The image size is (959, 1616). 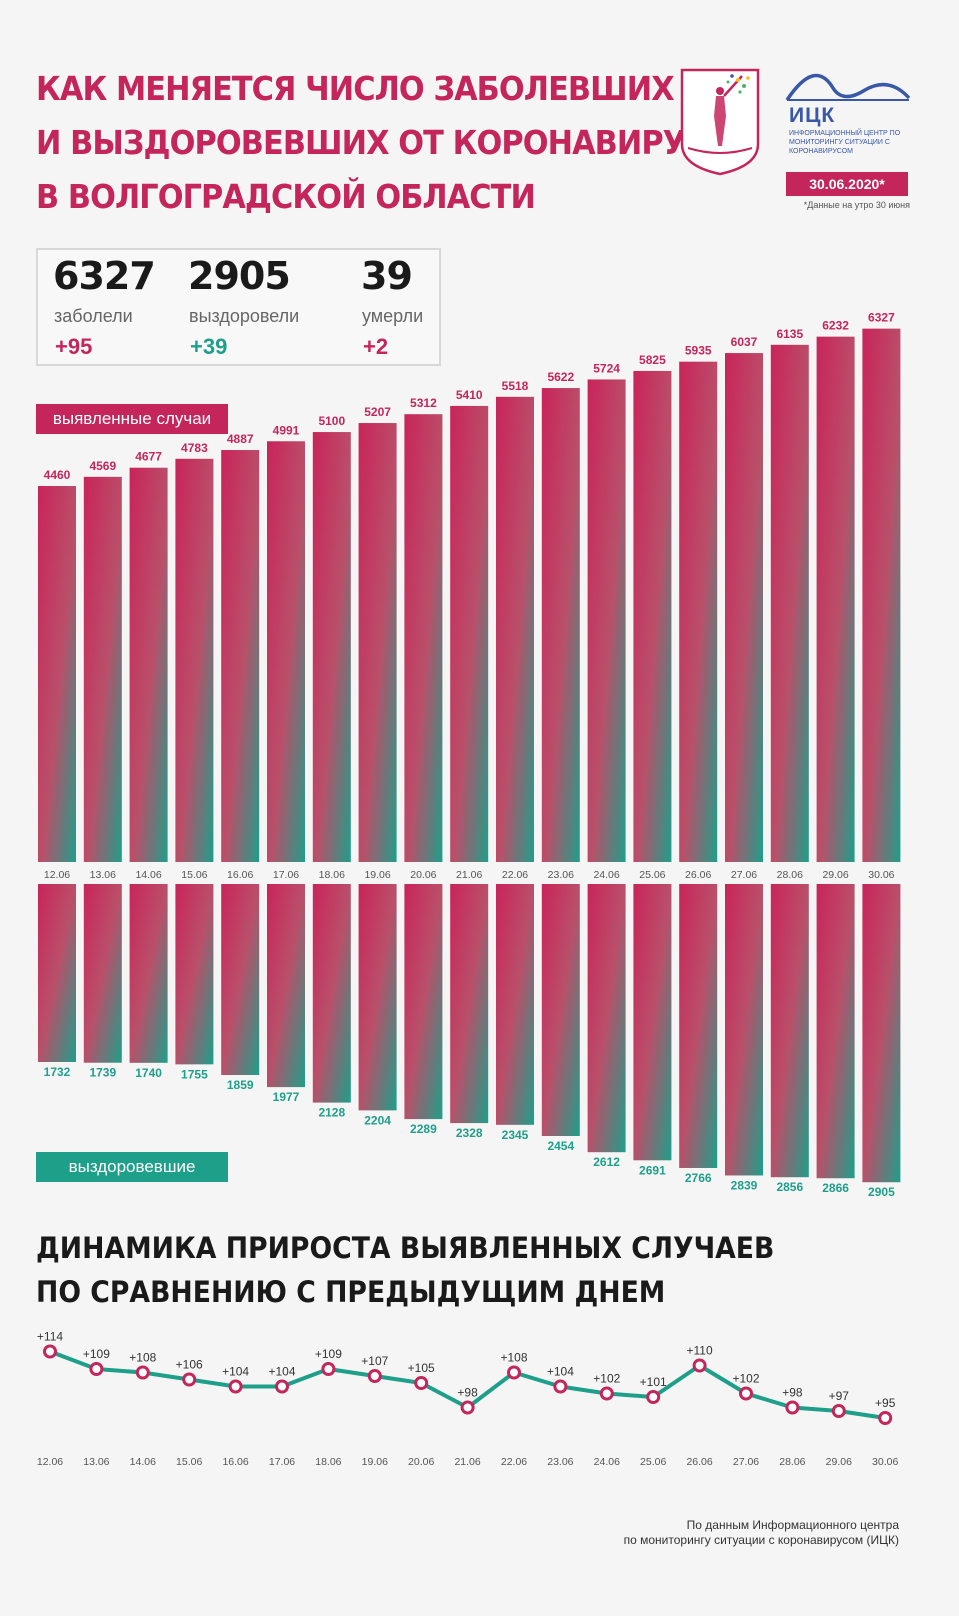 What do you see at coordinates (606, 875) in the screenshot?
I see `date-tick-label: 24.06` at bounding box center [606, 875].